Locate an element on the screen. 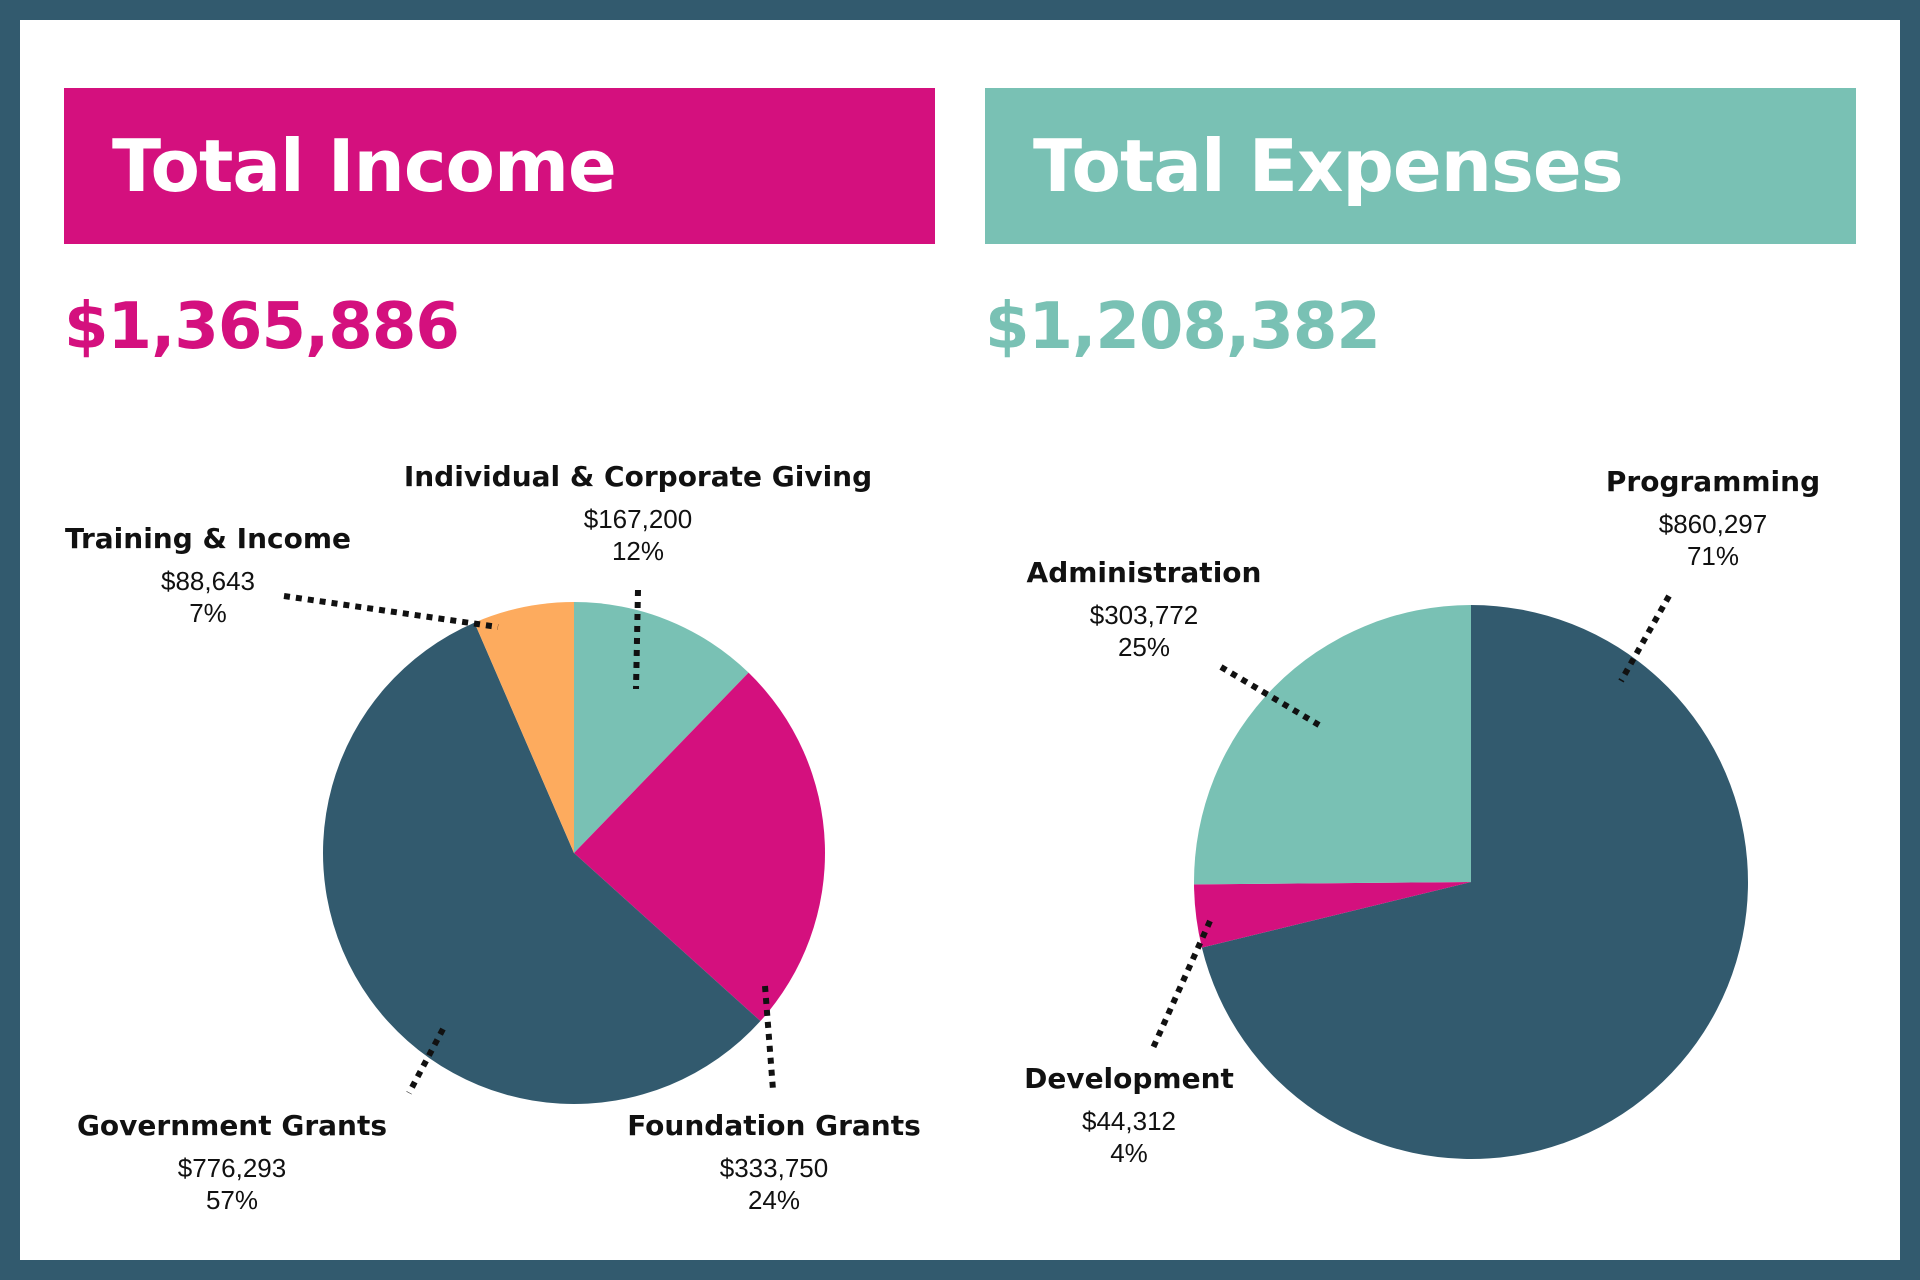 Image resolution: width=1920 pixels, height=1280 pixels. income-total: $1,365,886 is located at coordinates (262, 327).